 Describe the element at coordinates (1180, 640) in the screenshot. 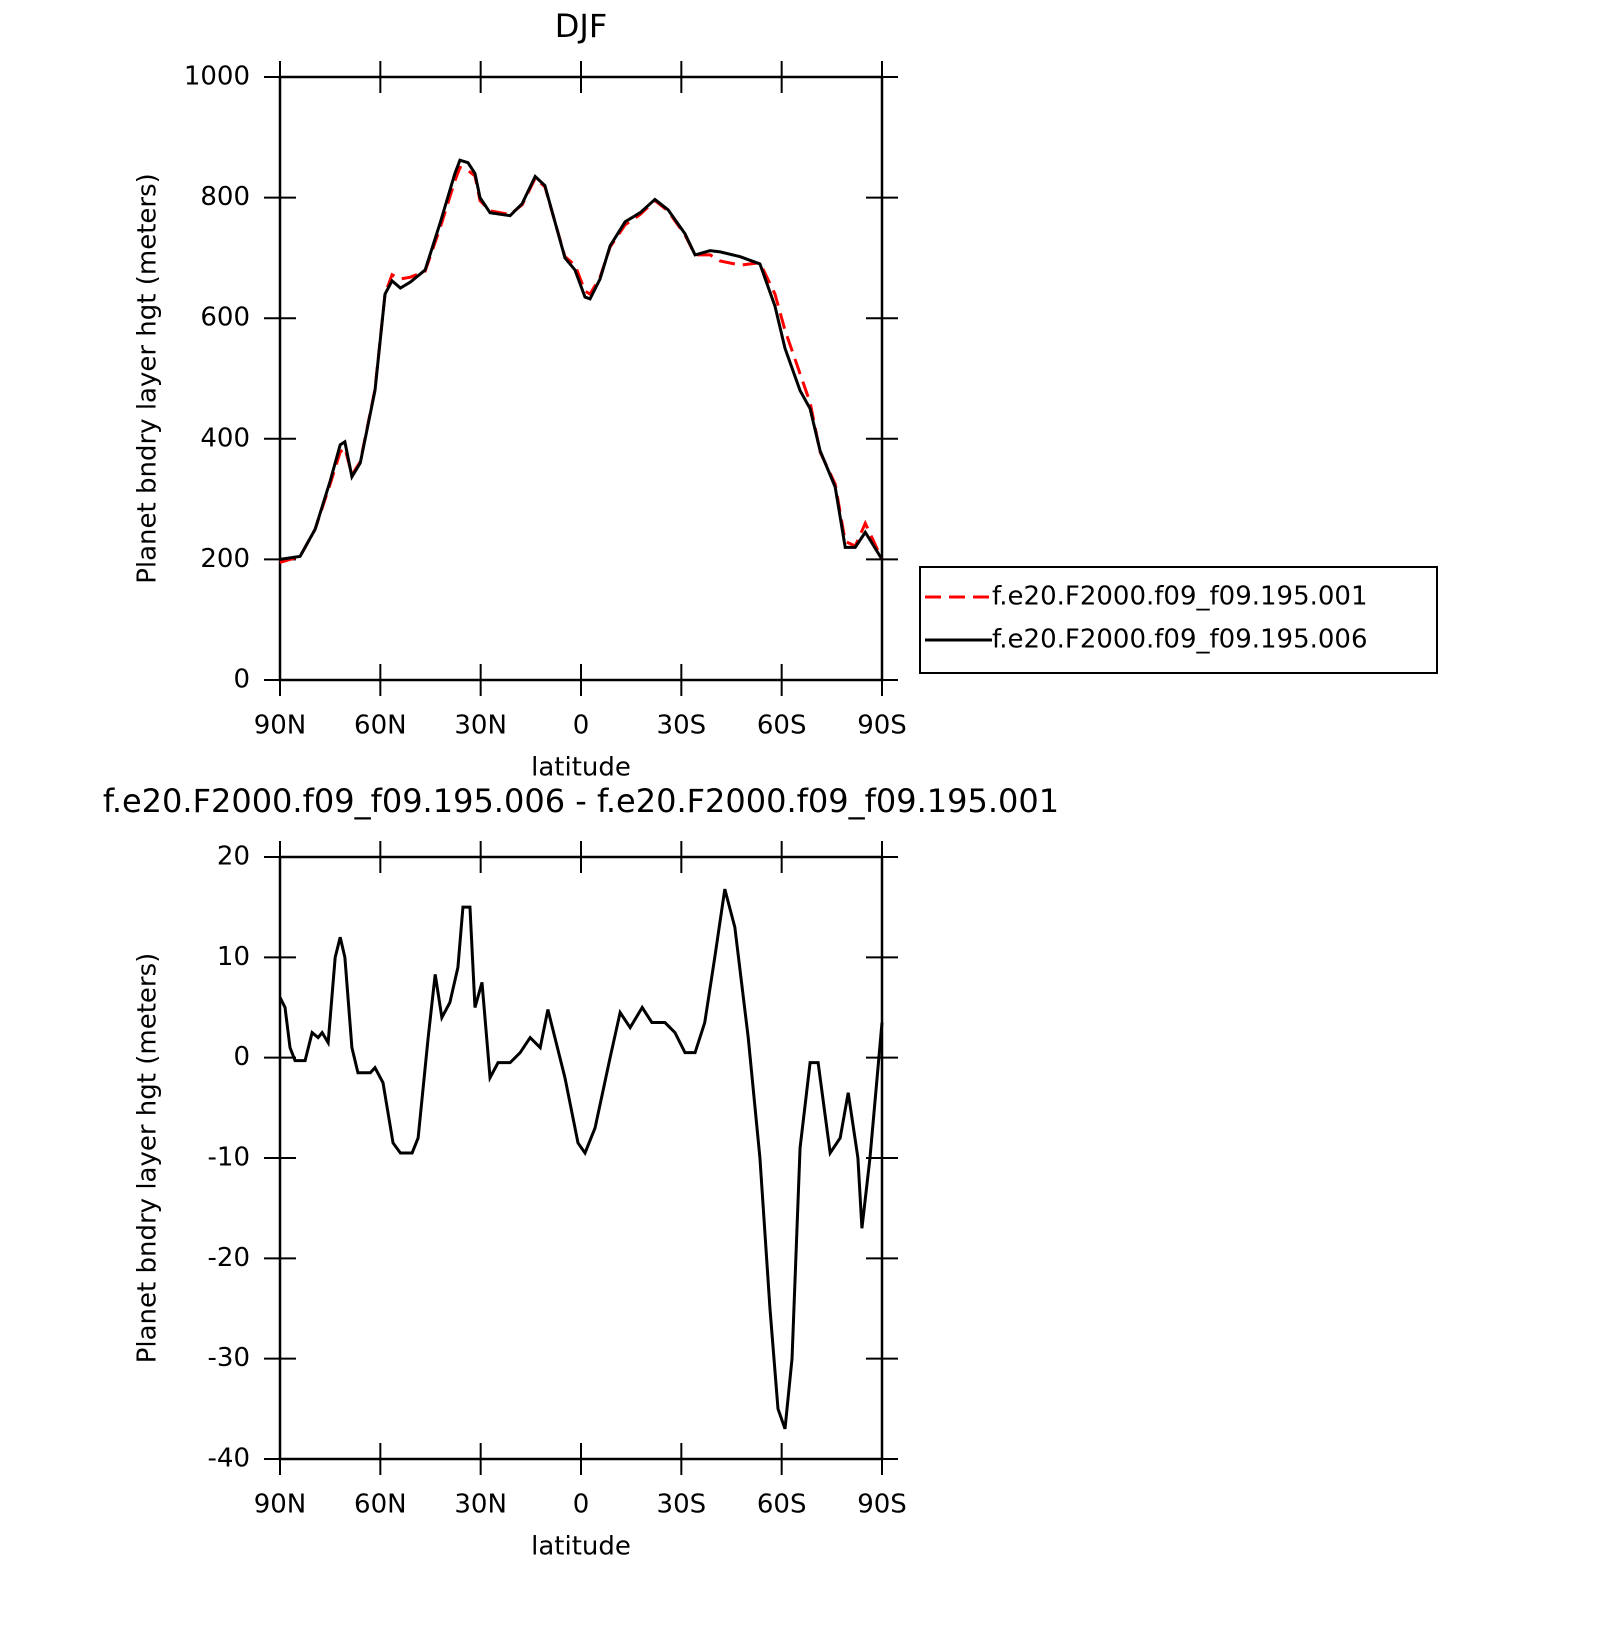

I see `legend-label: f.e20.F2000.f09_f09.195.006` at that location.